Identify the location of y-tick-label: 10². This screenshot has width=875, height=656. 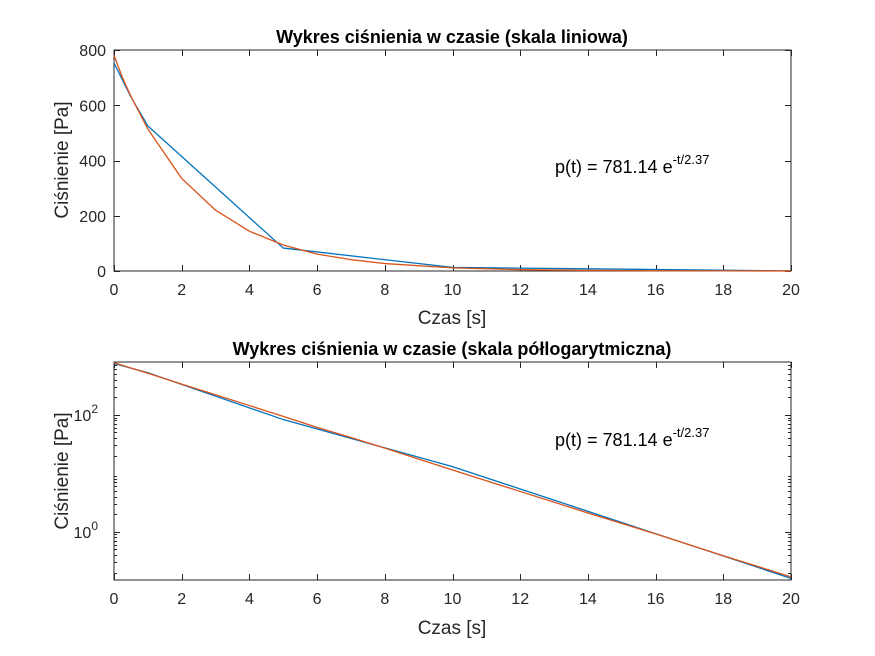
(86, 413).